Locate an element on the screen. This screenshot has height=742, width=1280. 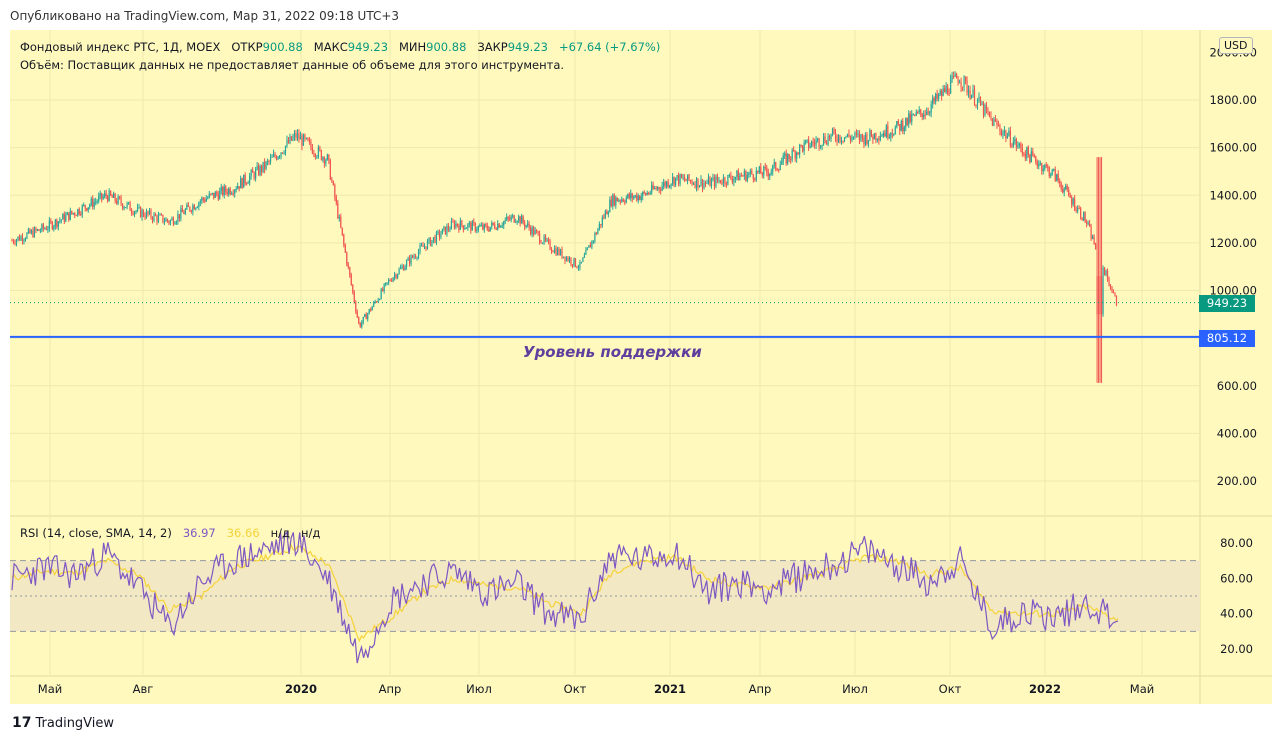
rsi-title: RSI (14, close, SMA, 14, 2) is located at coordinates (96, 533).